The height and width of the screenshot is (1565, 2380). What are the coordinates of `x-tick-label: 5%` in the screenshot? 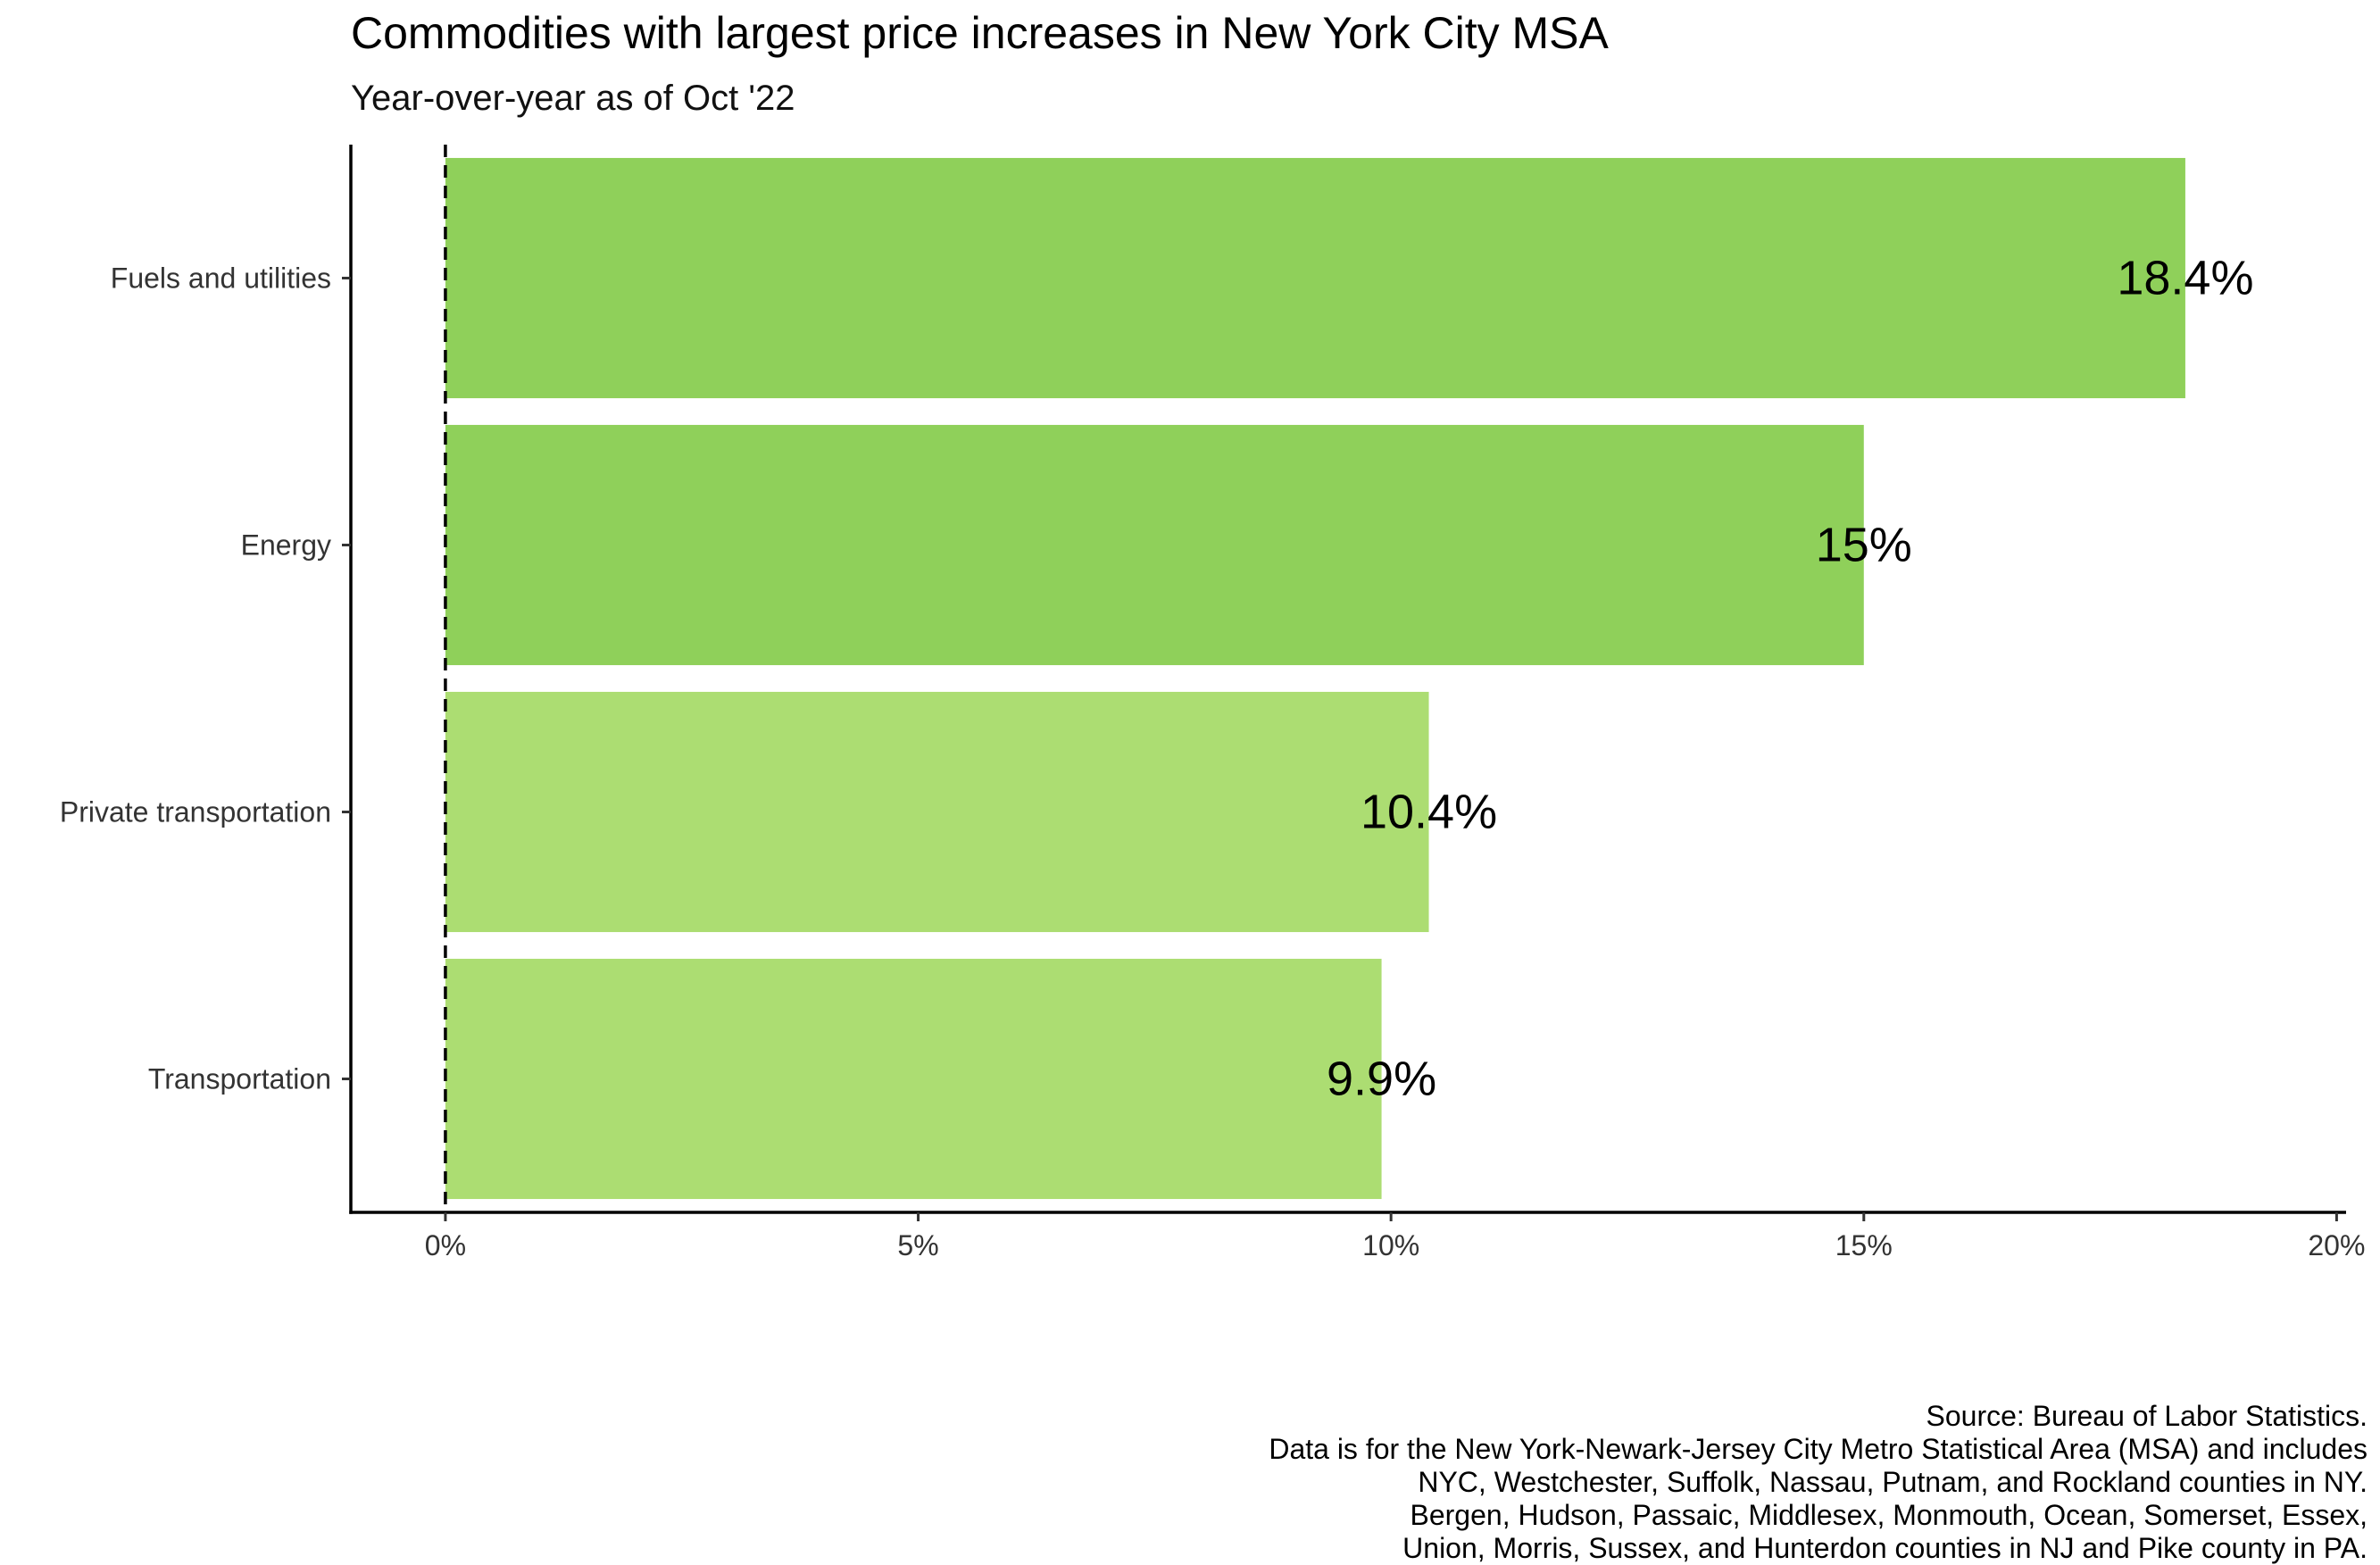 It's located at (917, 1245).